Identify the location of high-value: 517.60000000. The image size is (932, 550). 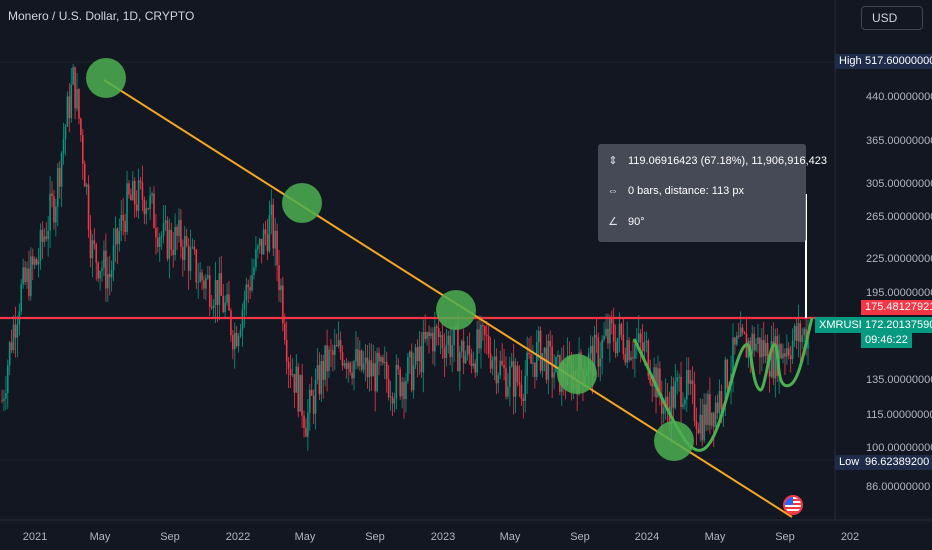
(896, 61).